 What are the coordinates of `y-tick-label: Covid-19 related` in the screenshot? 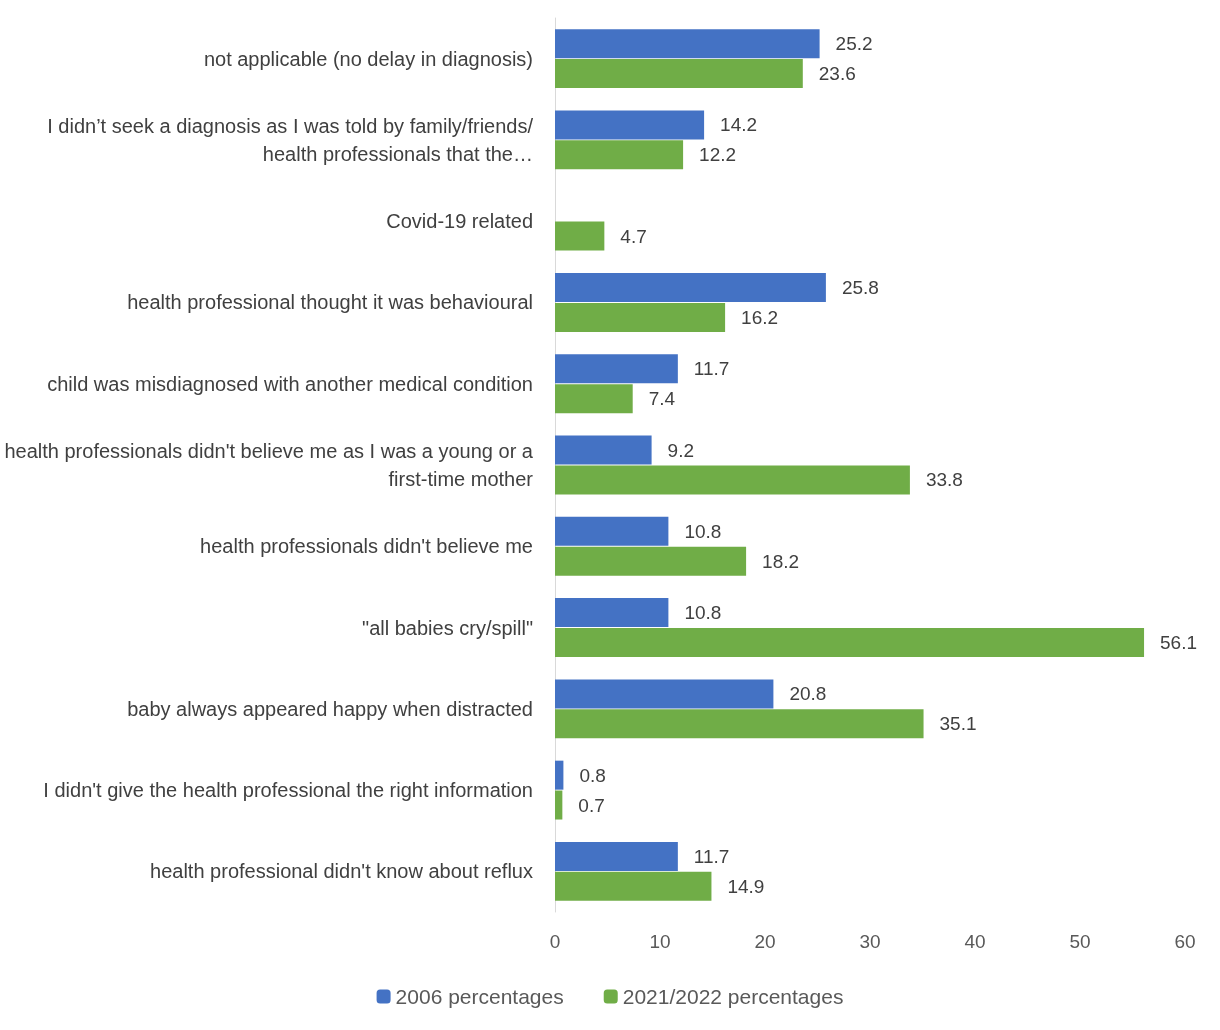 It's located at (459, 221).